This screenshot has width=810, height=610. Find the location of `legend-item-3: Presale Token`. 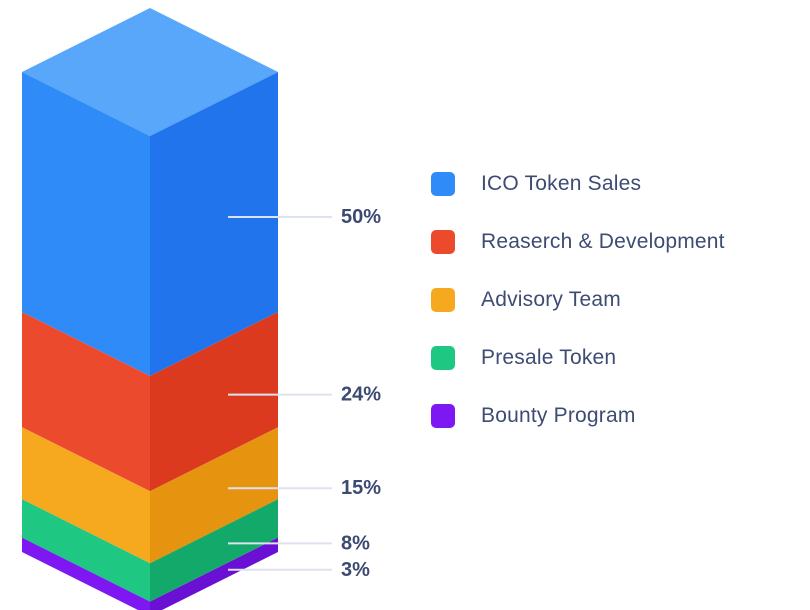

legend-item-3: Presale Token is located at coordinates (578, 358).